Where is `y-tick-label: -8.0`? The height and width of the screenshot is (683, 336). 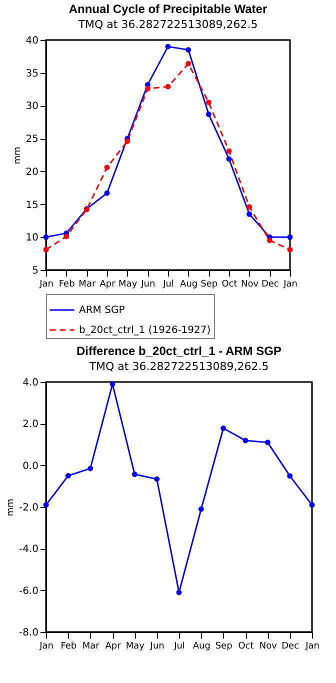
y-tick-label: -8.0 is located at coordinates (28, 633).